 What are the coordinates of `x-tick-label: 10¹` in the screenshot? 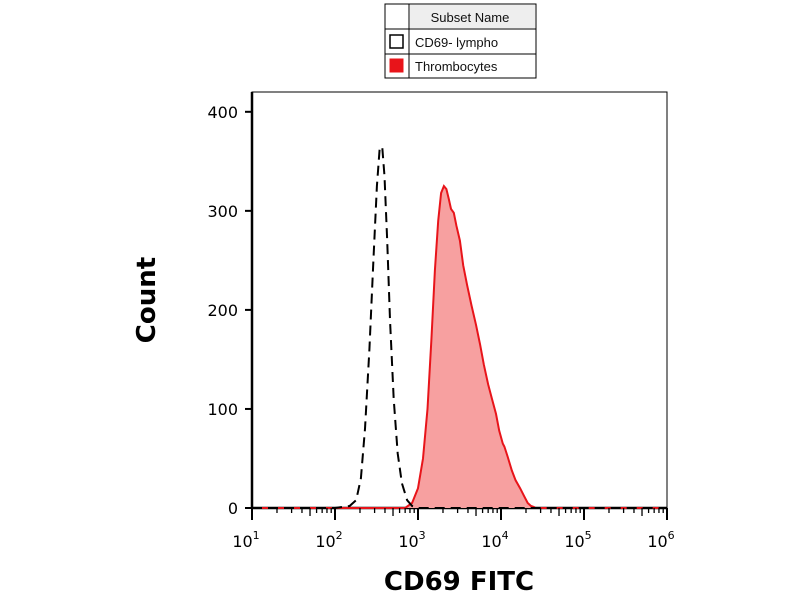 It's located at (245, 540).